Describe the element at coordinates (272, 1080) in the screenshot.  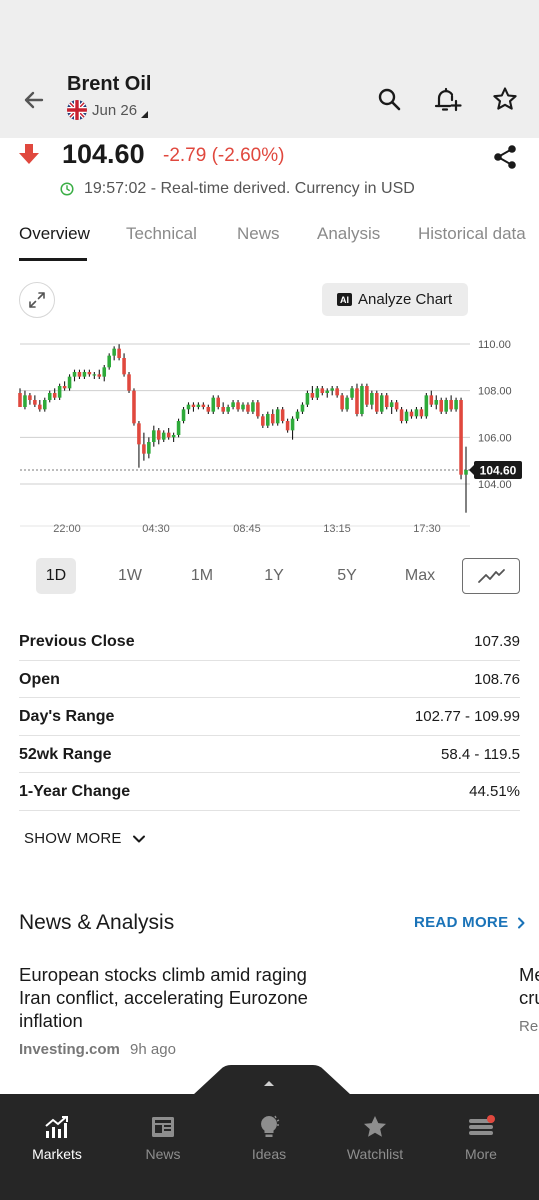
I see `expand-nav-handle` at that location.